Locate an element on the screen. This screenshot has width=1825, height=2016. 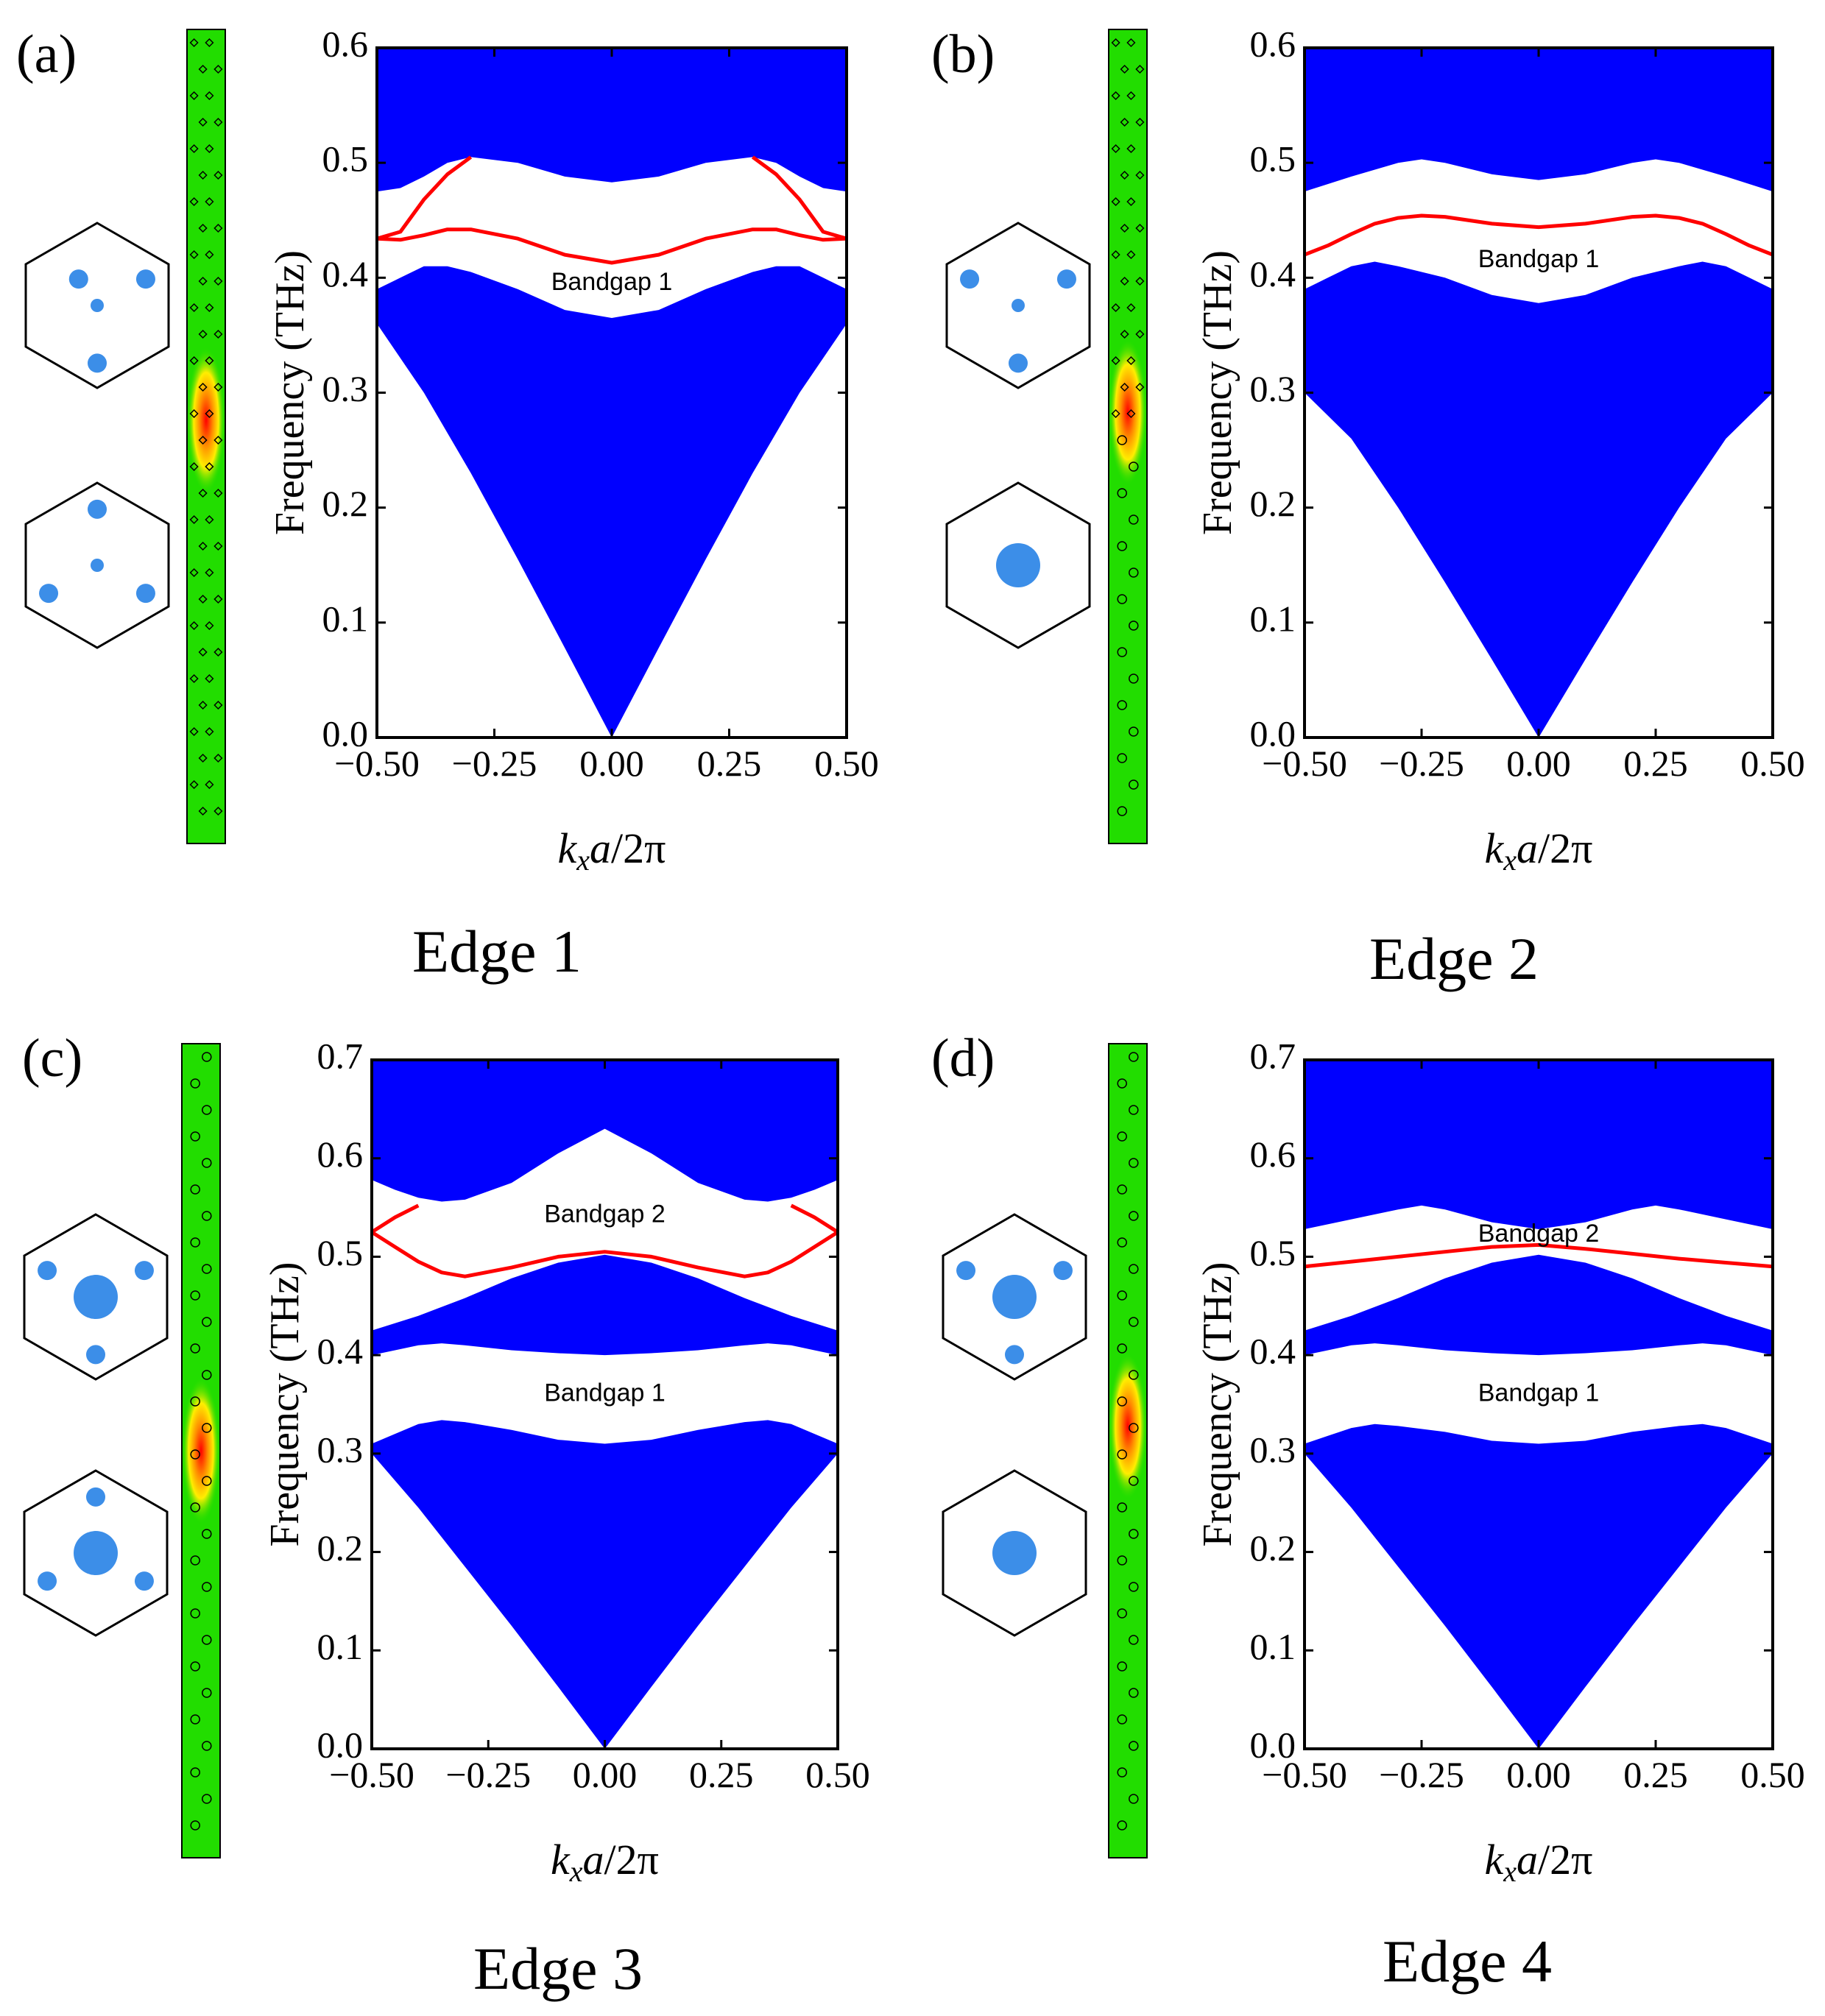
panel-label: (b) is located at coordinates (963, 54).